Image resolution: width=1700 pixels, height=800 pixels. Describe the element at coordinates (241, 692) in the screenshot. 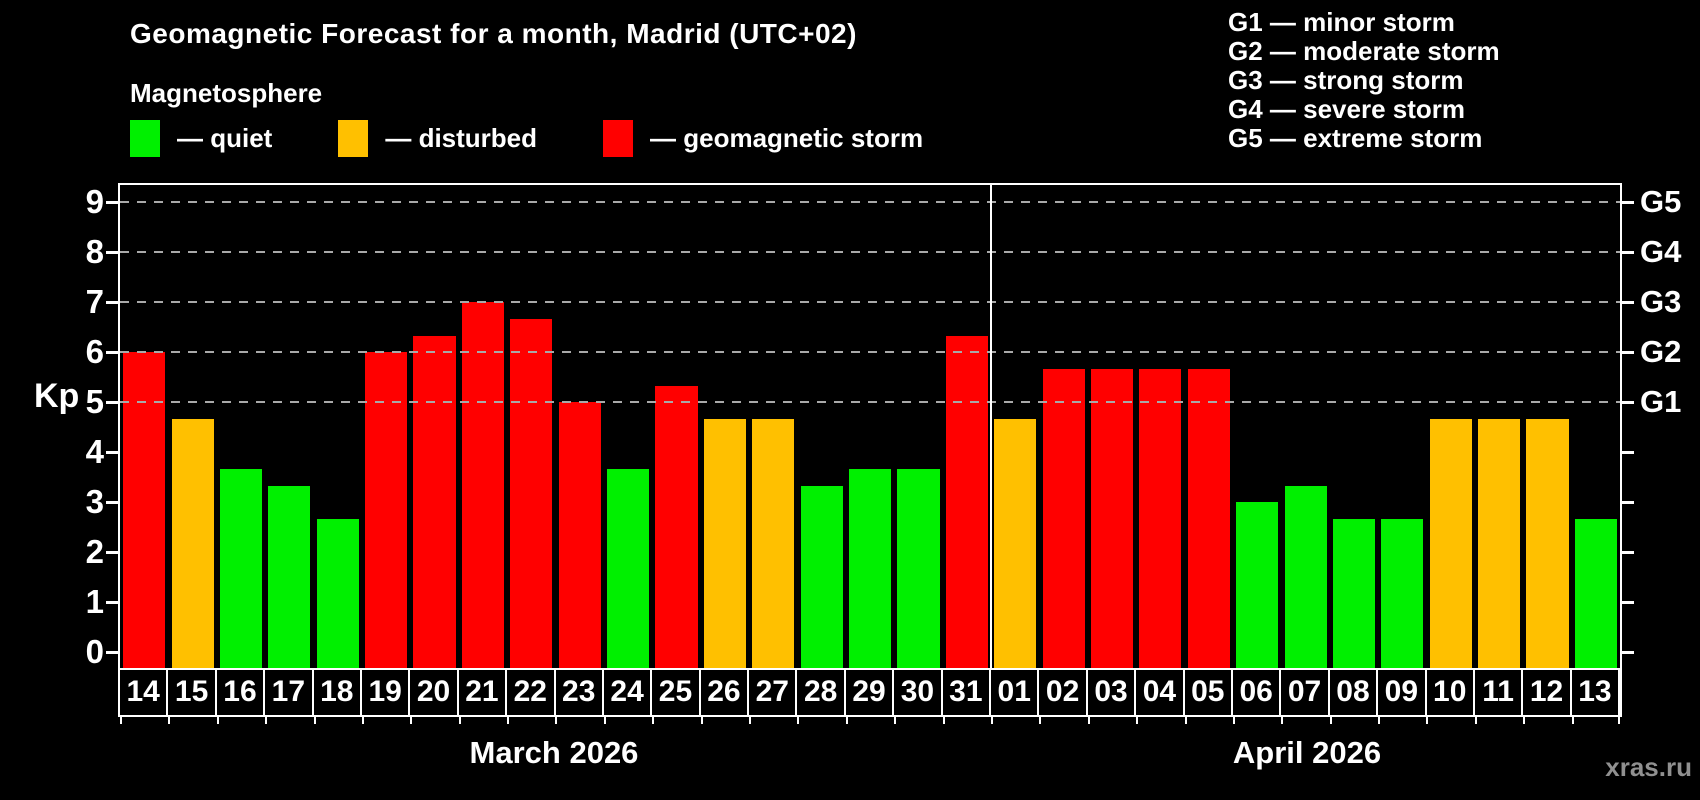

I see `day-label-16: 16` at that location.